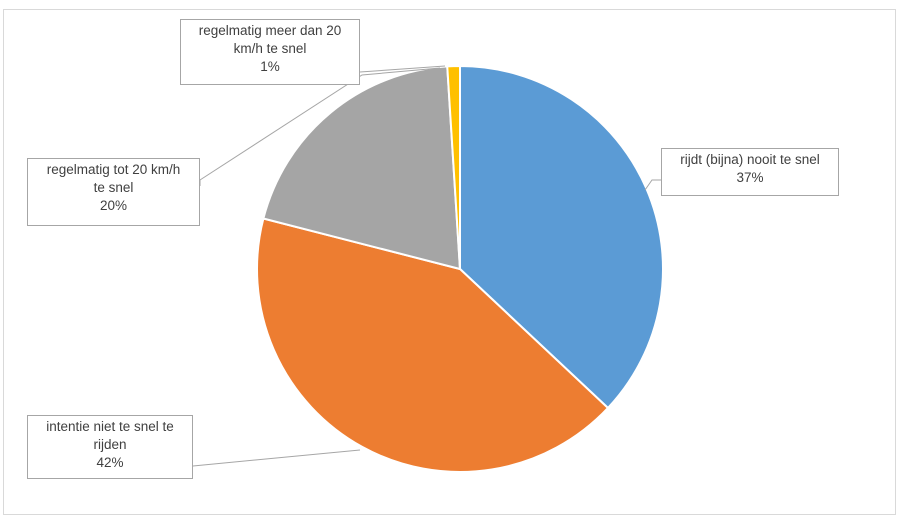  Describe the element at coordinates (453, 167) in the screenshot. I see `pie-slice-yellow` at that location.